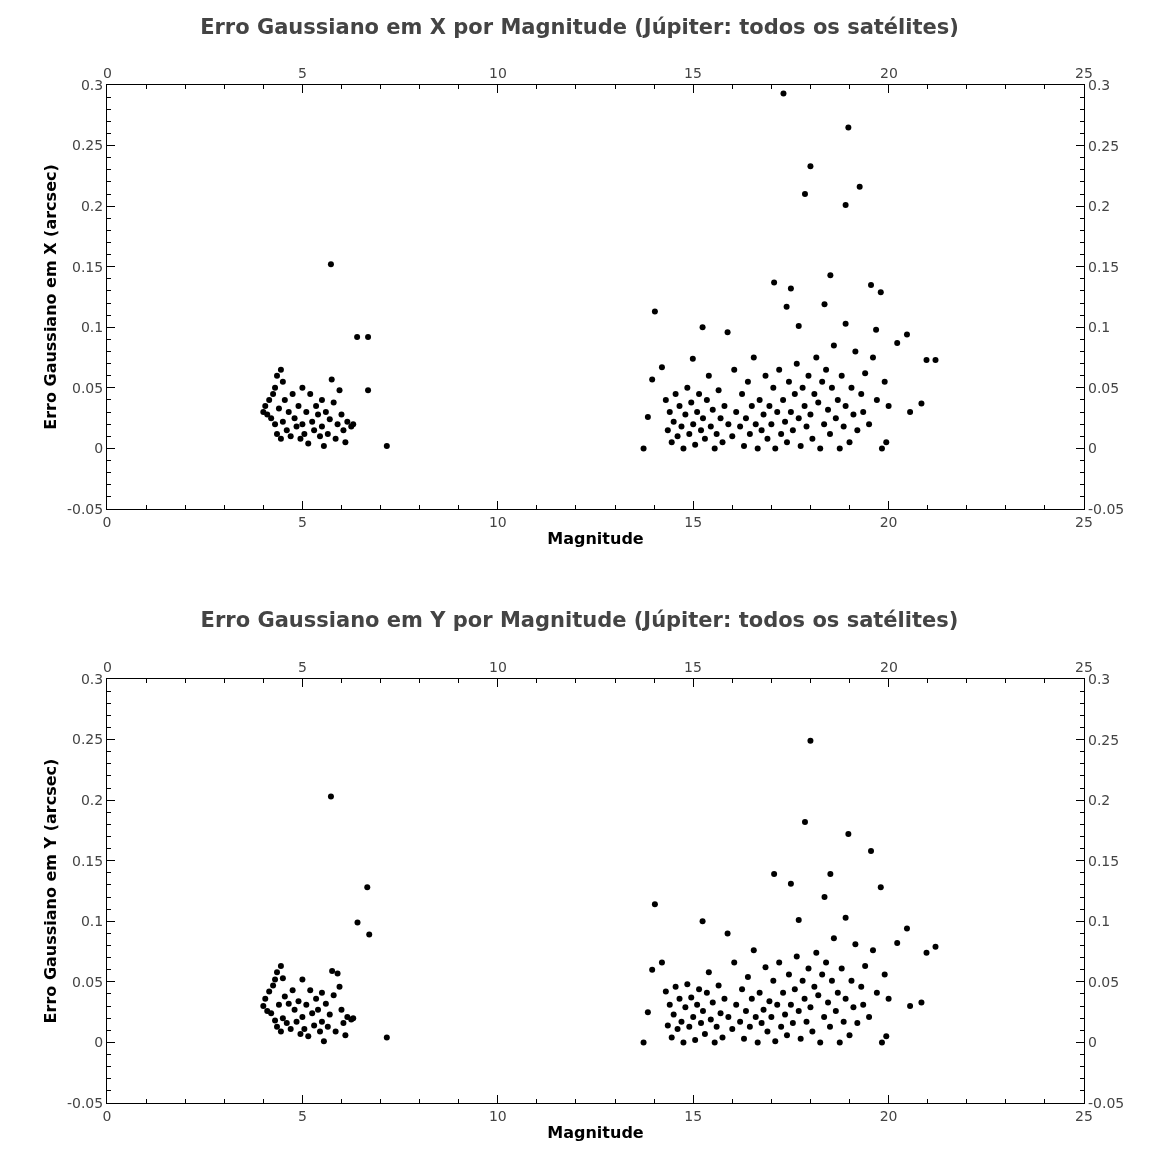  What do you see at coordinates (579, 620) in the screenshot?
I see `chart-title: Erro Gaussiano em Y por Magnitude (Júpiter: todos os satélites)` at bounding box center [579, 620].